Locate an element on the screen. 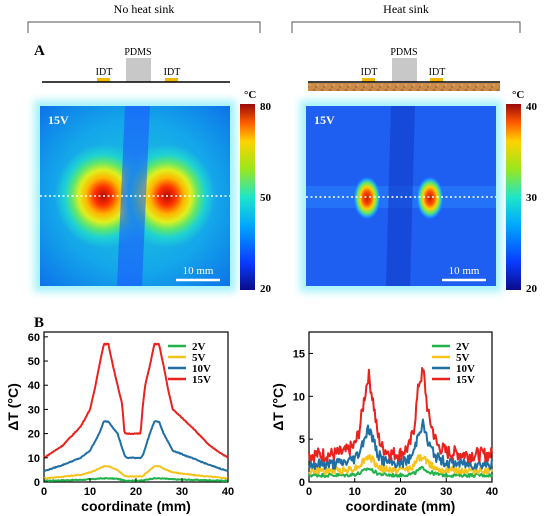 The image size is (550, 516). colorbar-unit-left: °C is located at coordinates (250, 95).